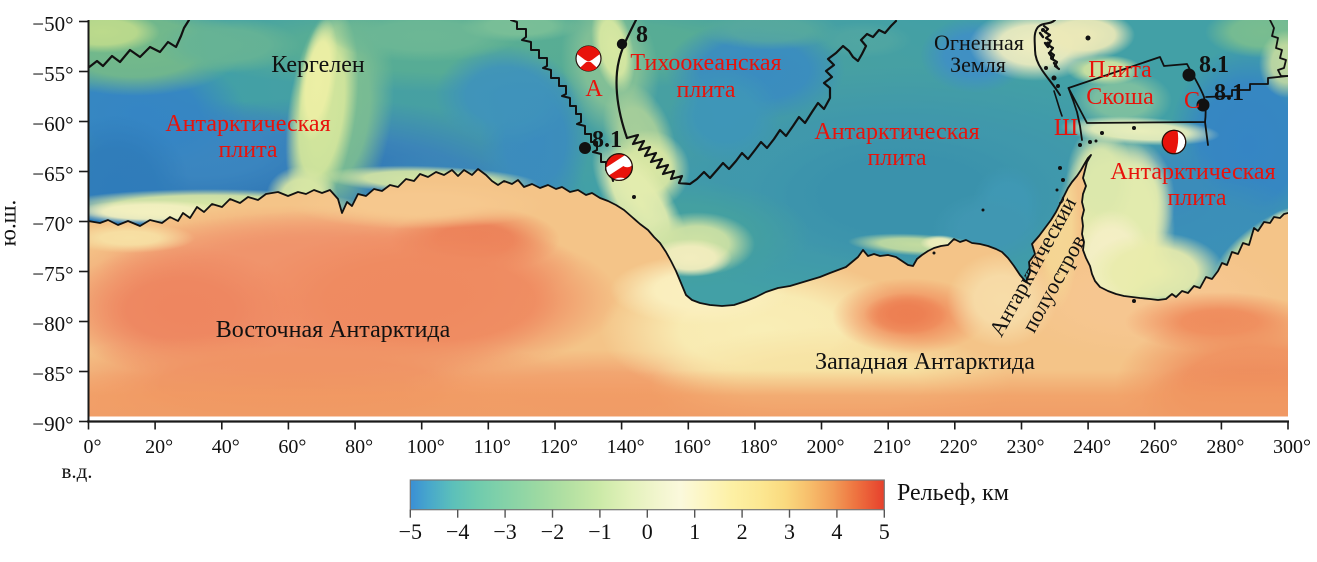 The image size is (1317, 562). I want to click on svg-text: −4, so click(457, 531).